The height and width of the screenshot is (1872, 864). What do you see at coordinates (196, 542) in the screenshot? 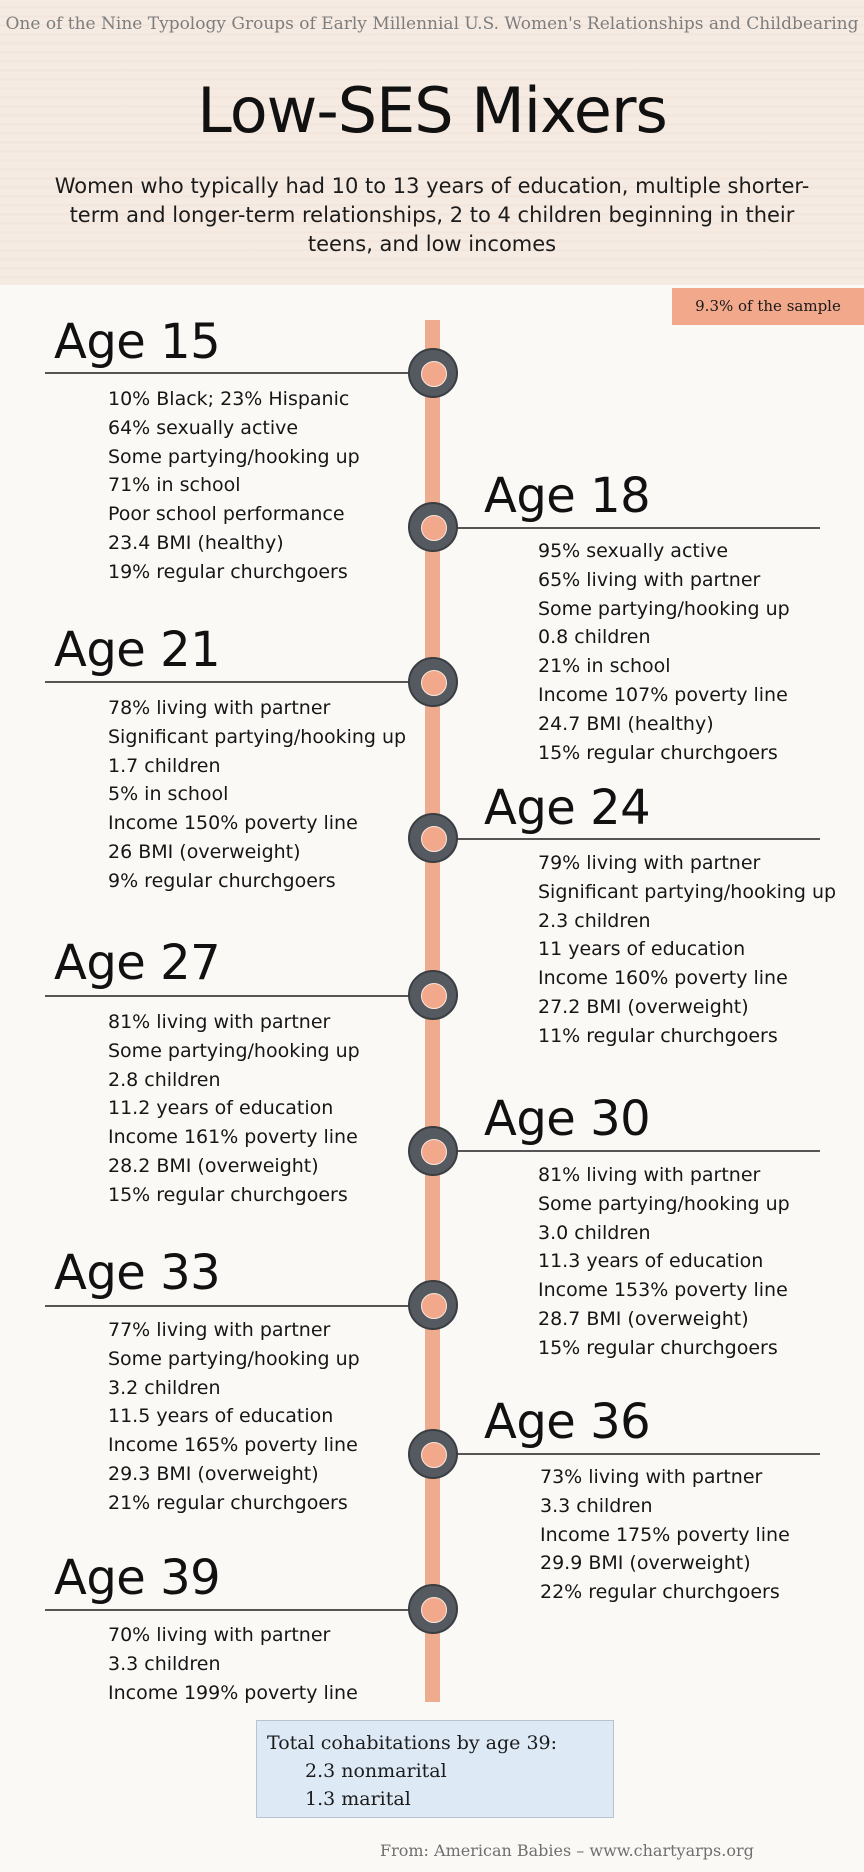
I see `fact-item: 23.4 BMI (healthy)` at bounding box center [196, 542].